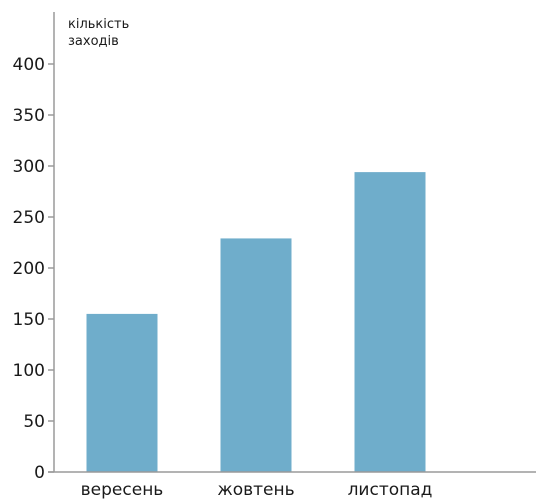 The image size is (542, 500). I want to click on y-axis-title-line-2: заходів, so click(93, 41).